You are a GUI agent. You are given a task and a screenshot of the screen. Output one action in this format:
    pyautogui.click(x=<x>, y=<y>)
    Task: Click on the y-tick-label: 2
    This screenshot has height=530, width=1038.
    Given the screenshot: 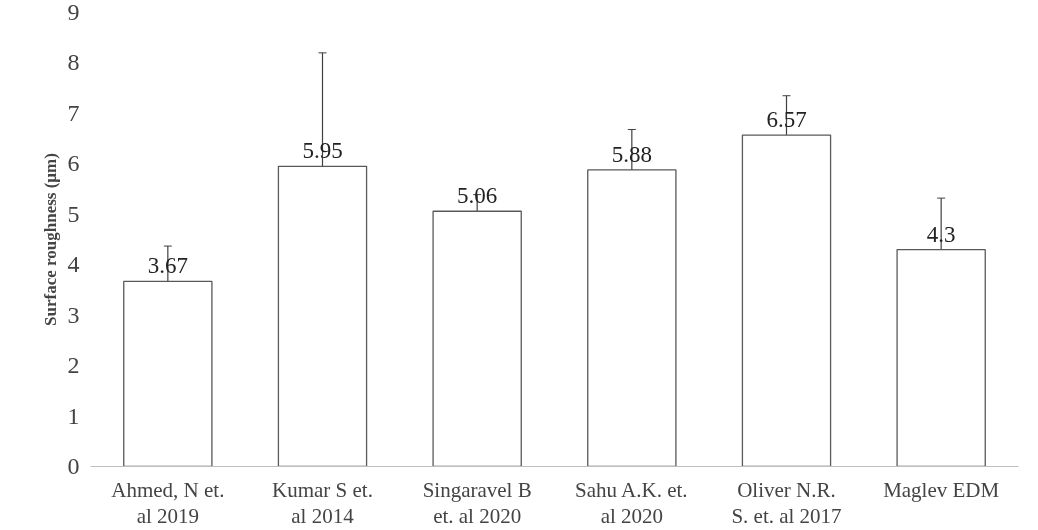 What is the action you would take?
    pyautogui.click(x=73, y=365)
    